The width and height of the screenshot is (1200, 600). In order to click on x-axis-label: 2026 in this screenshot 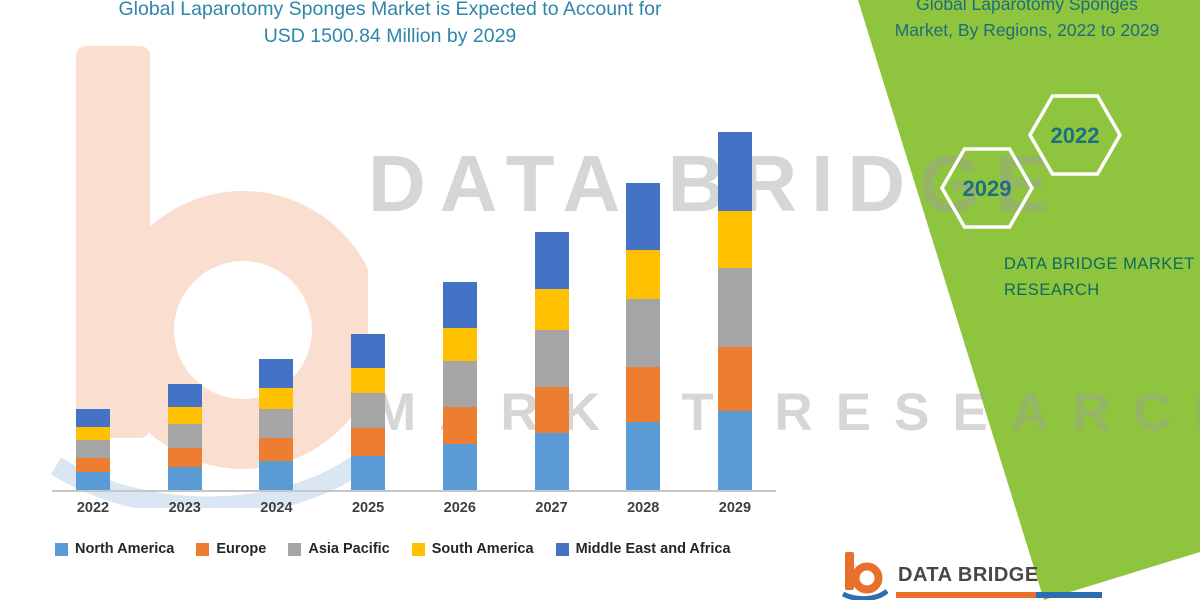, I will do `click(459, 508)`.